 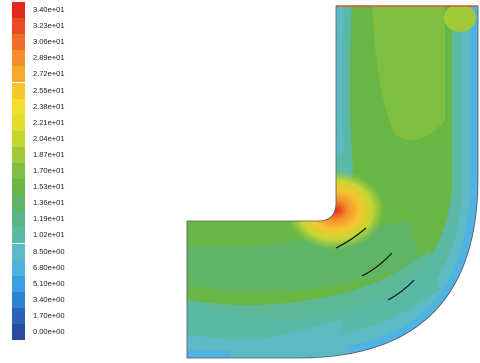 What do you see at coordinates (49, 299) in the screenshot?
I see `legend-label: 3.40e+00` at bounding box center [49, 299].